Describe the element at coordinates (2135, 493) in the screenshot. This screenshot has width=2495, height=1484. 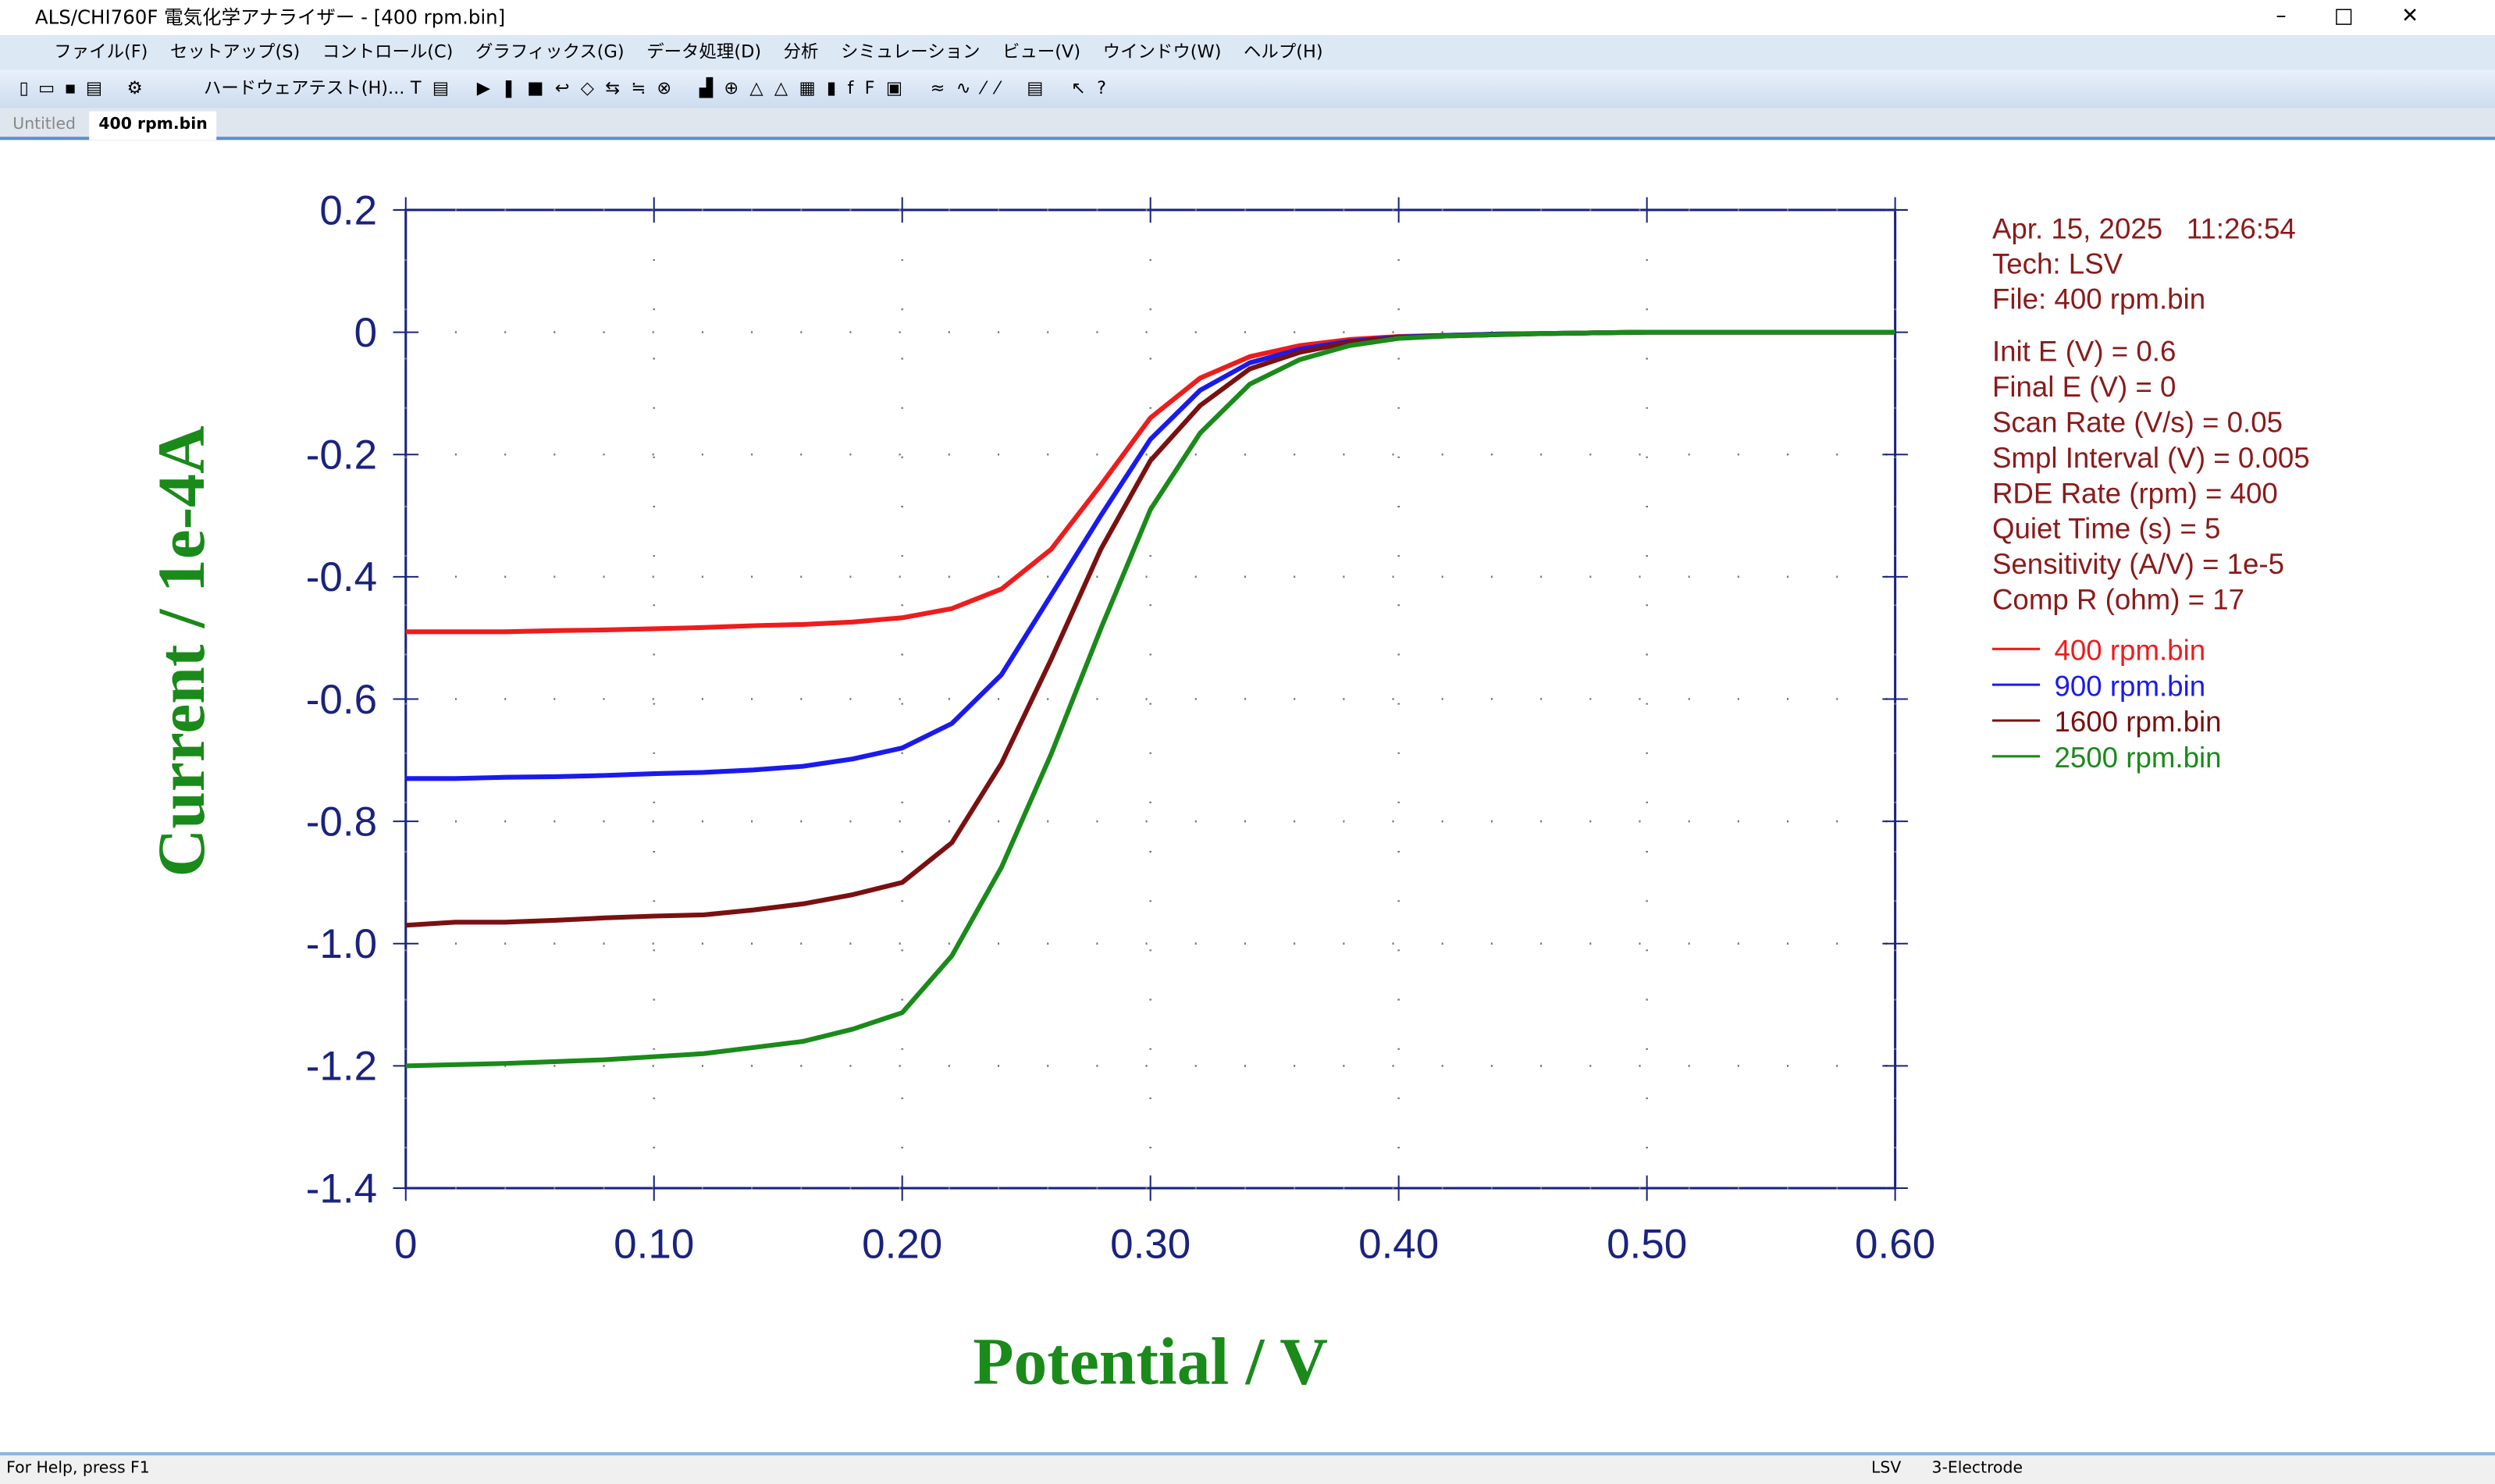
I see `info-line: RDE Rate (rpm) = 400` at that location.